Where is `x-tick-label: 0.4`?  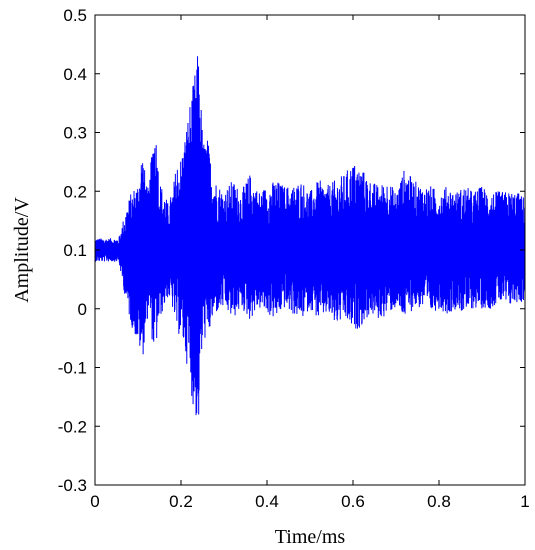 x-tick-label: 0.4 is located at coordinates (267, 501).